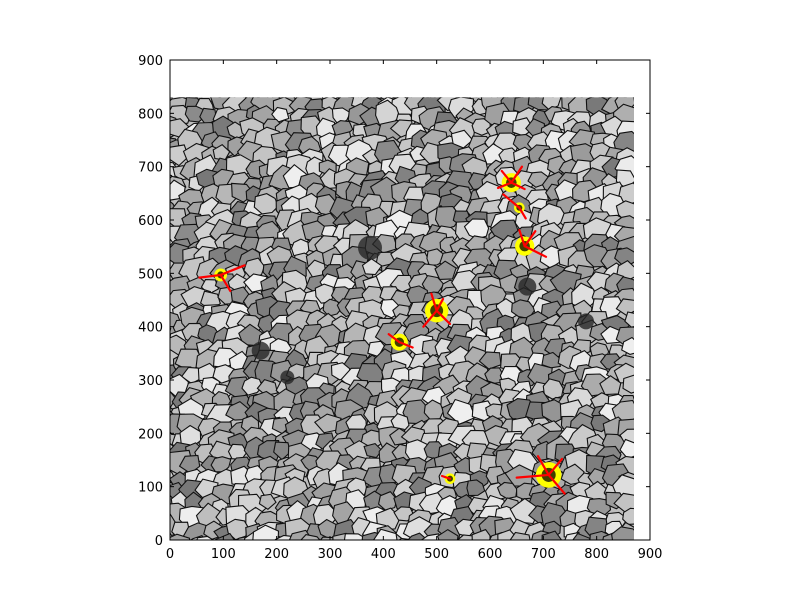  Describe the element at coordinates (490, 554) in the screenshot. I see `x-tick-label: 600` at that location.